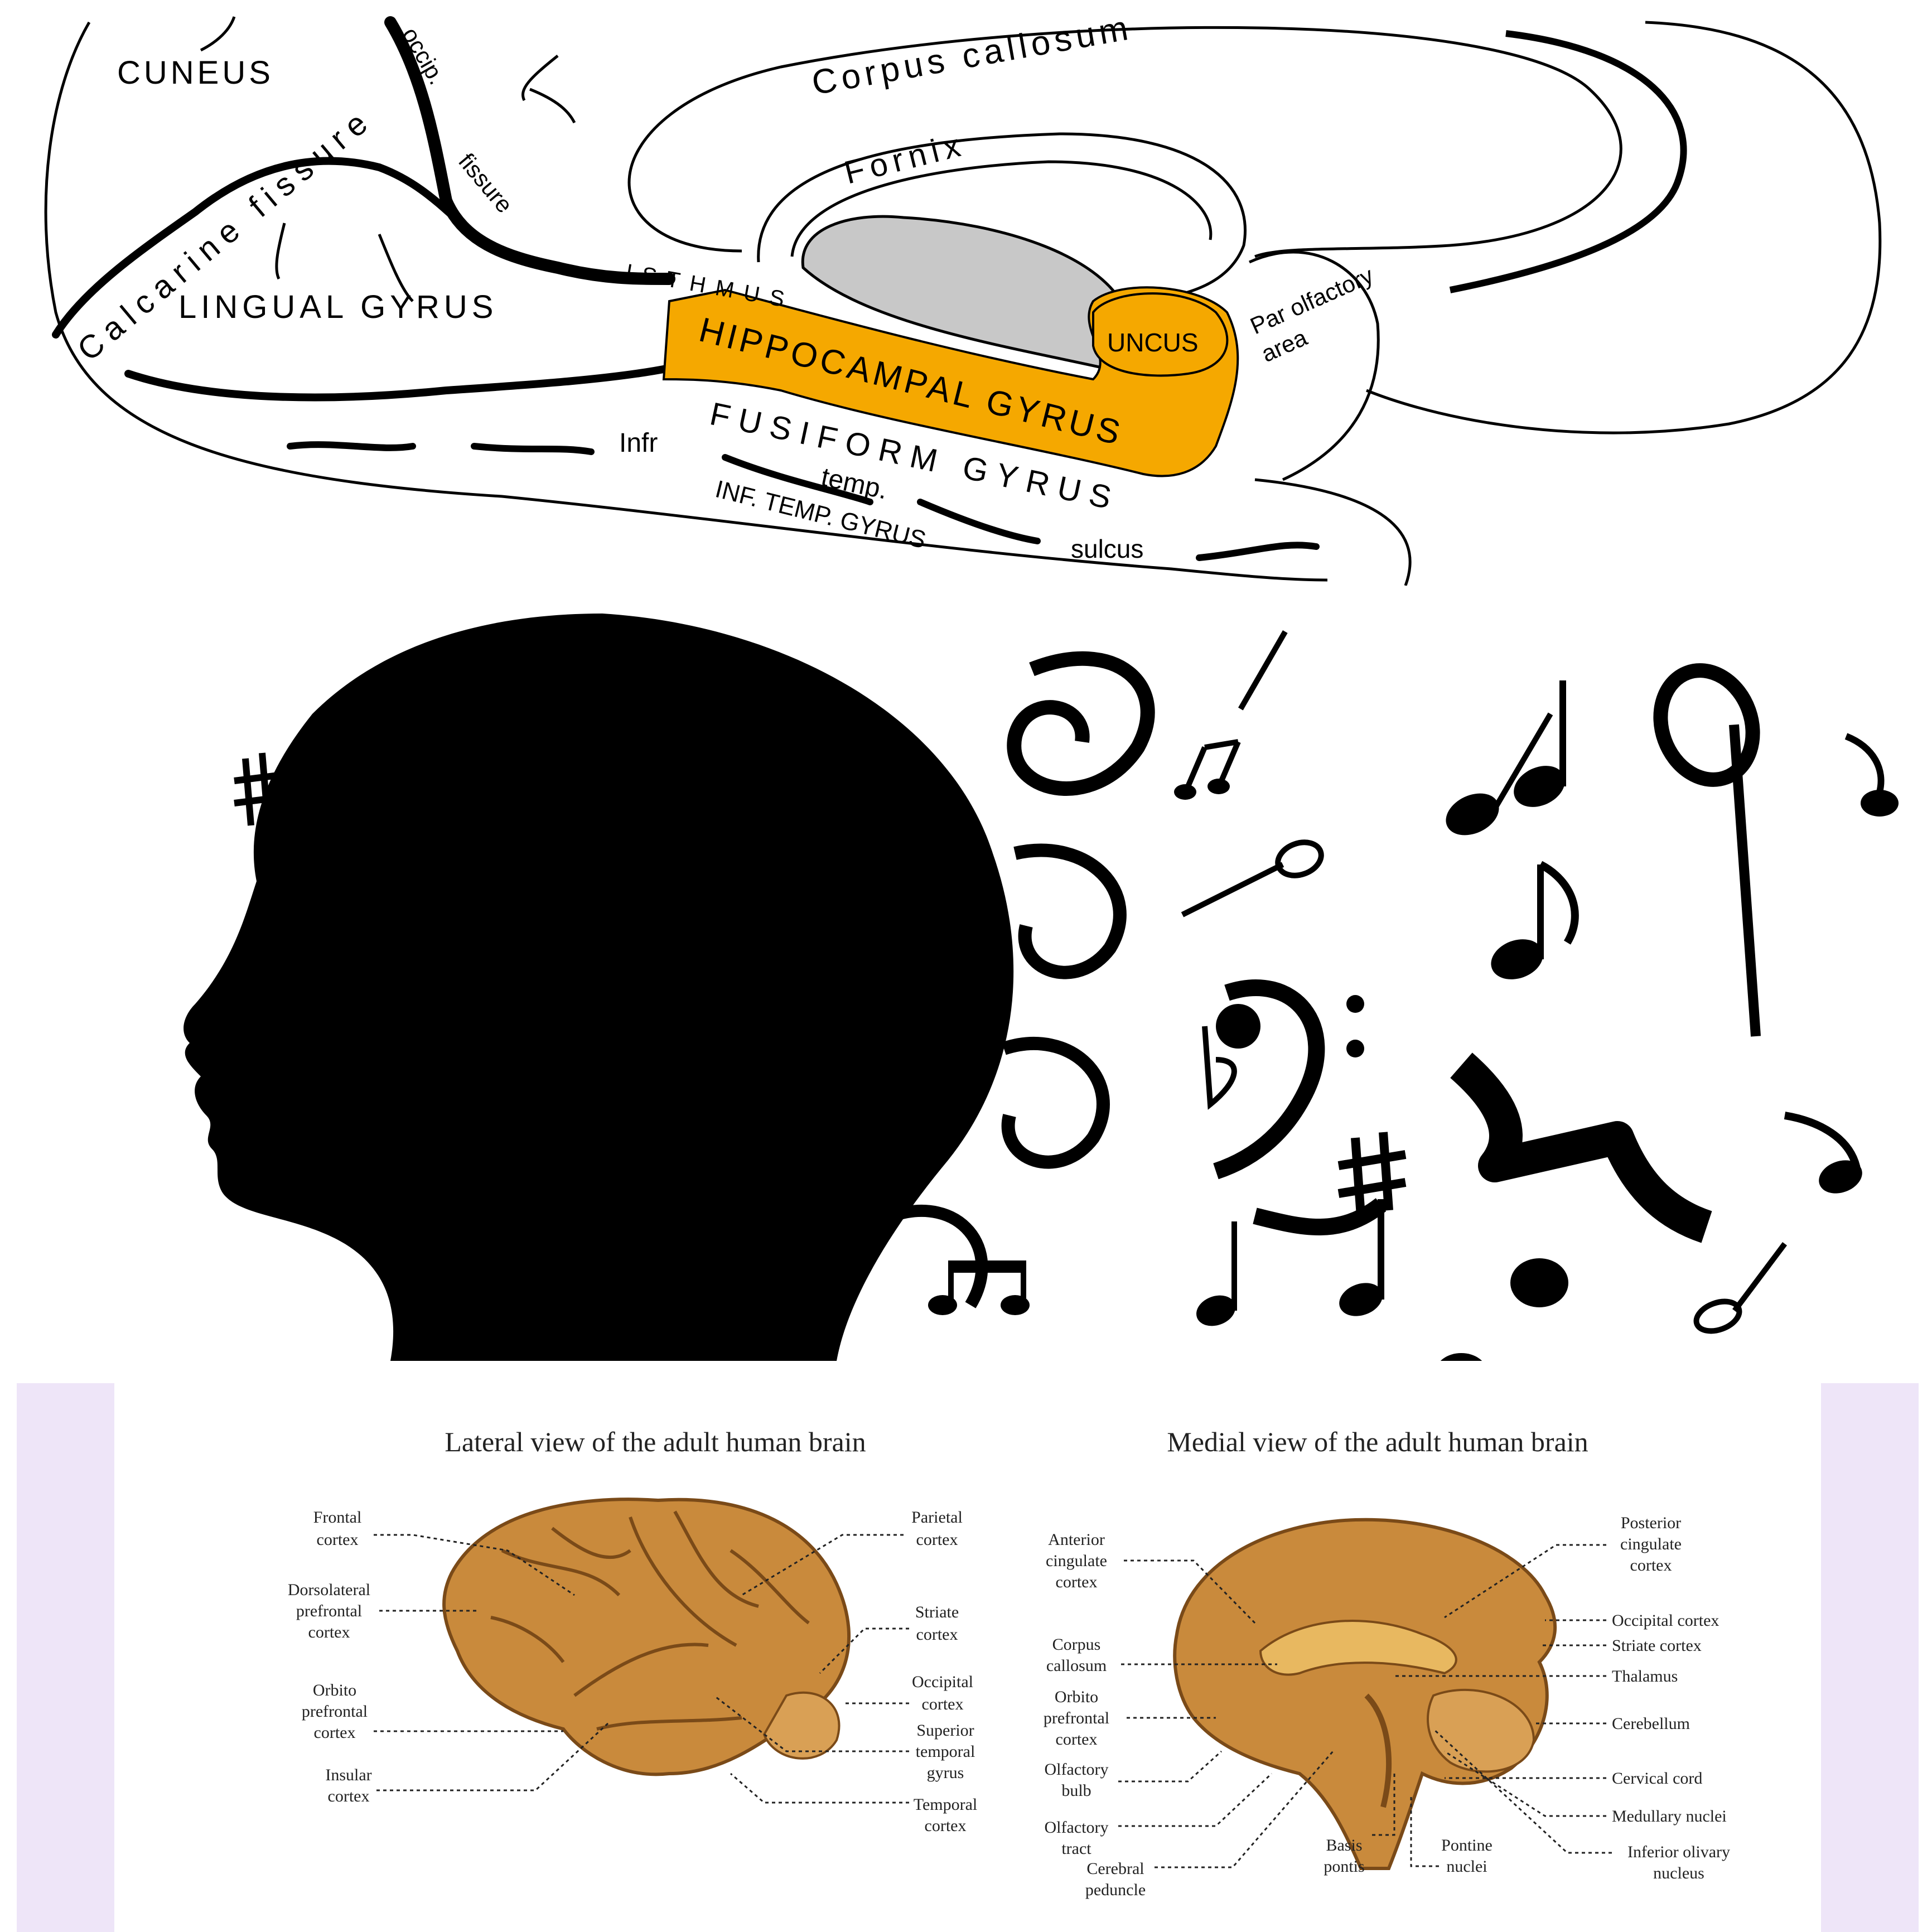 The height and width of the screenshot is (1932, 1932). Describe the element at coordinates (1002, 217) in the screenshot. I see `fornix-outline` at that location.